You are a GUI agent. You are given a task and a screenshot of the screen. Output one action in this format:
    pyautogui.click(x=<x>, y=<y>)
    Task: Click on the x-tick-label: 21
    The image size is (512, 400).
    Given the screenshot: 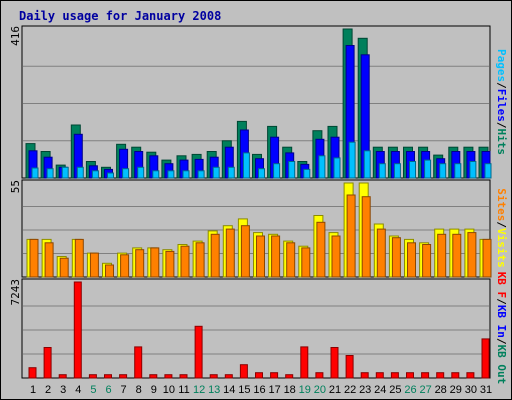 What is the action you would take?
    pyautogui.click(x=335, y=390)
    